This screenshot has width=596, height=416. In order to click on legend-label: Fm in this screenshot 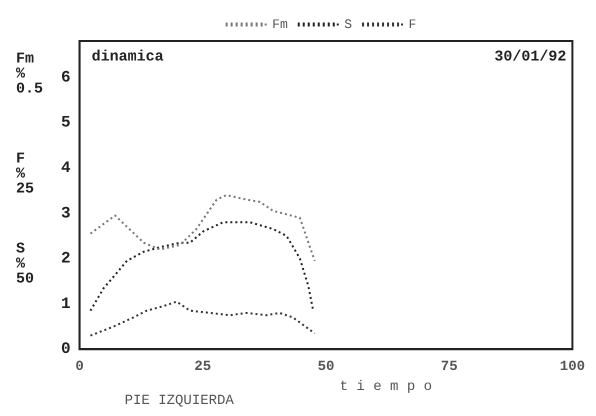, I will do `click(280, 24)`.